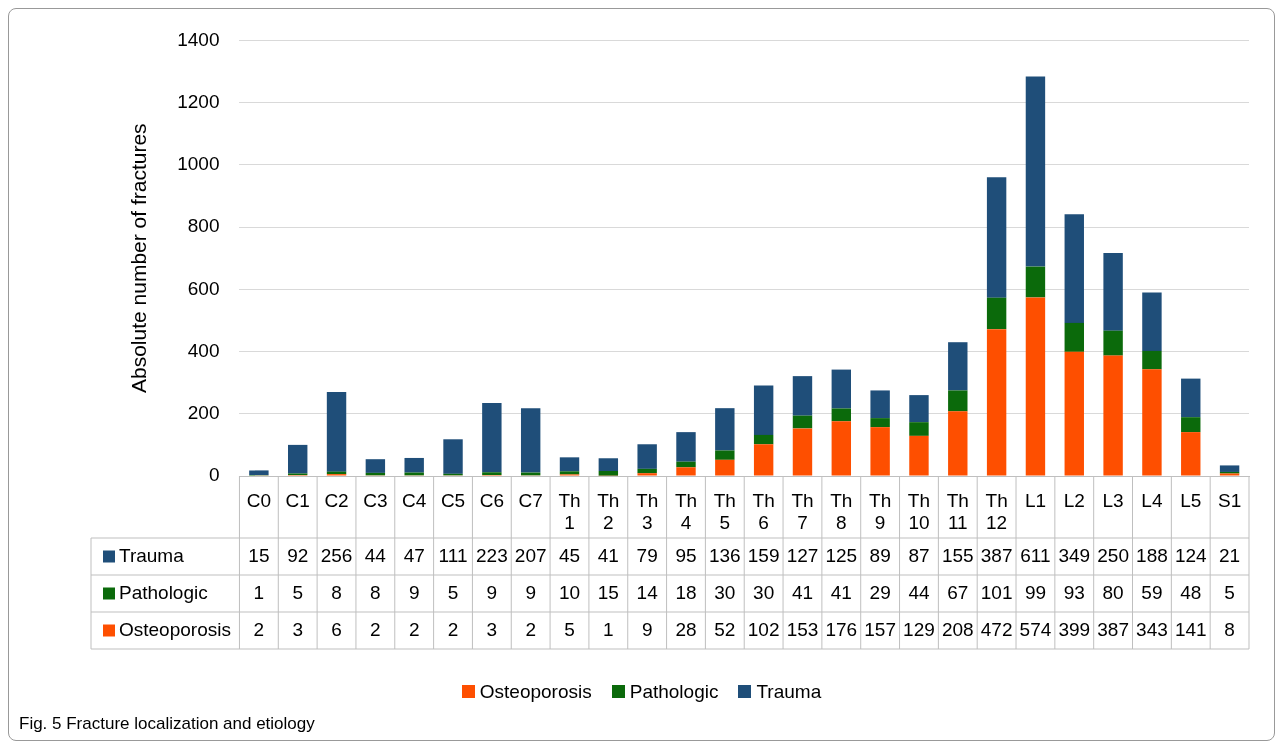 This screenshot has height=753, width=1285. What do you see at coordinates (608, 511) in the screenshot?
I see `x-tick-label: Th 2` at bounding box center [608, 511].